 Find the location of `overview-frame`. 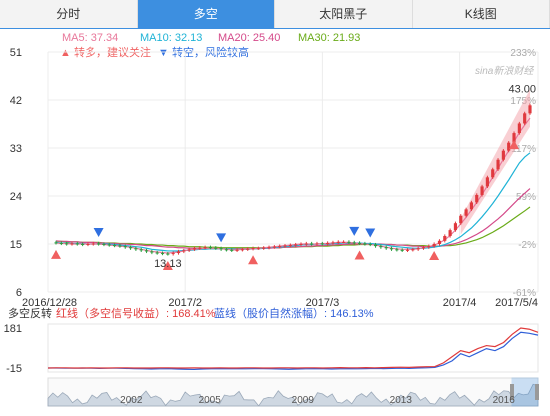

overview-frame is located at coordinates (293, 392).